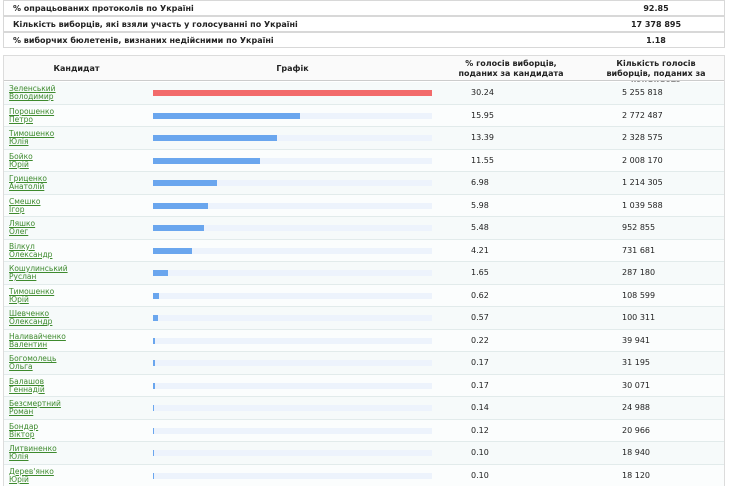 This screenshot has height=486, width=729. I want to click on candidate-row: Тимошенко Юлія 13.39 2 328 575, so click(364, 138).